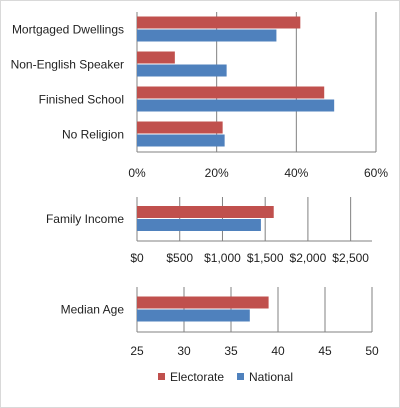  What do you see at coordinates (265, 258) in the screenshot?
I see `x-tick-label: $1,500` at bounding box center [265, 258].